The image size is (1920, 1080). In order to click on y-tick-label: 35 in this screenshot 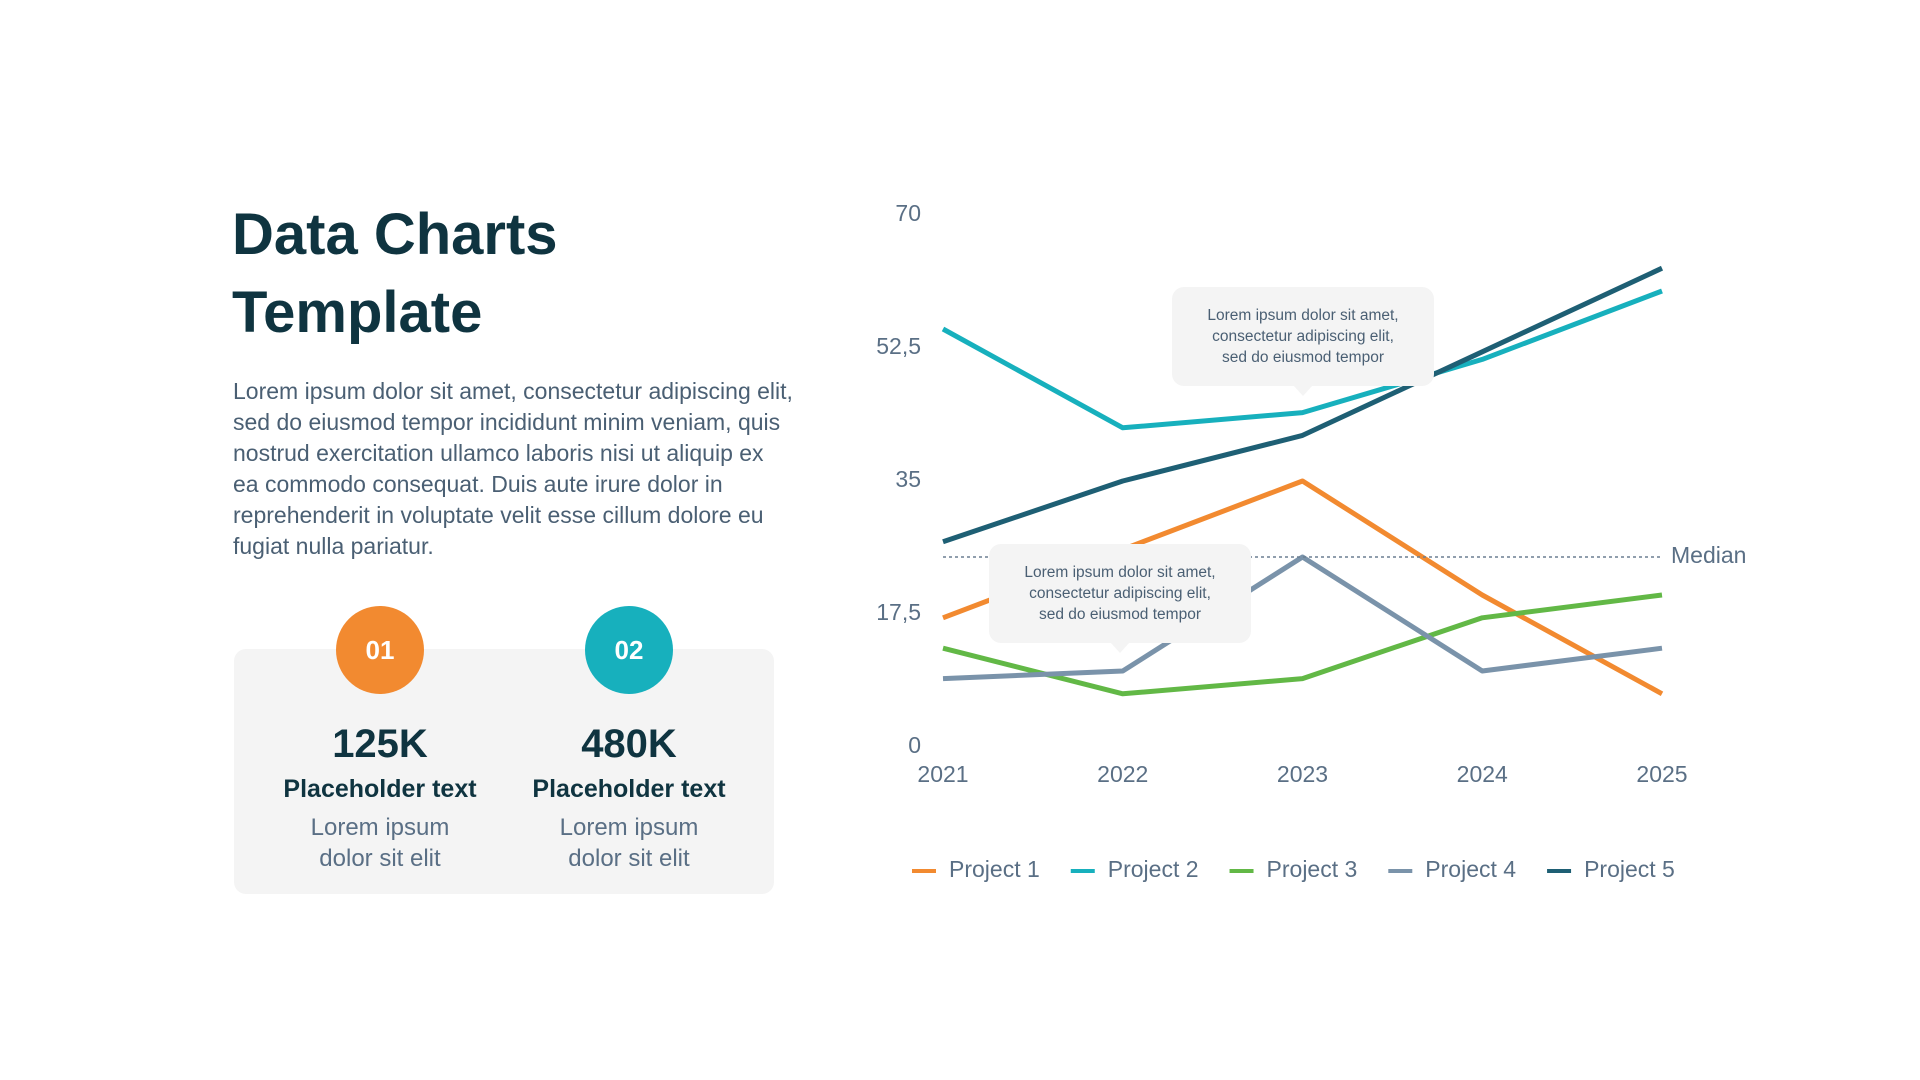, I will do `click(908, 479)`.